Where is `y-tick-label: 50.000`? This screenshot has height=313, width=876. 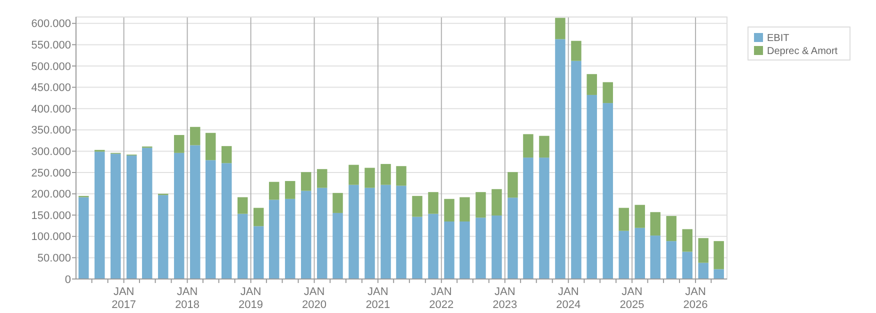
y-tick-label: 50.000 is located at coordinates (54, 258).